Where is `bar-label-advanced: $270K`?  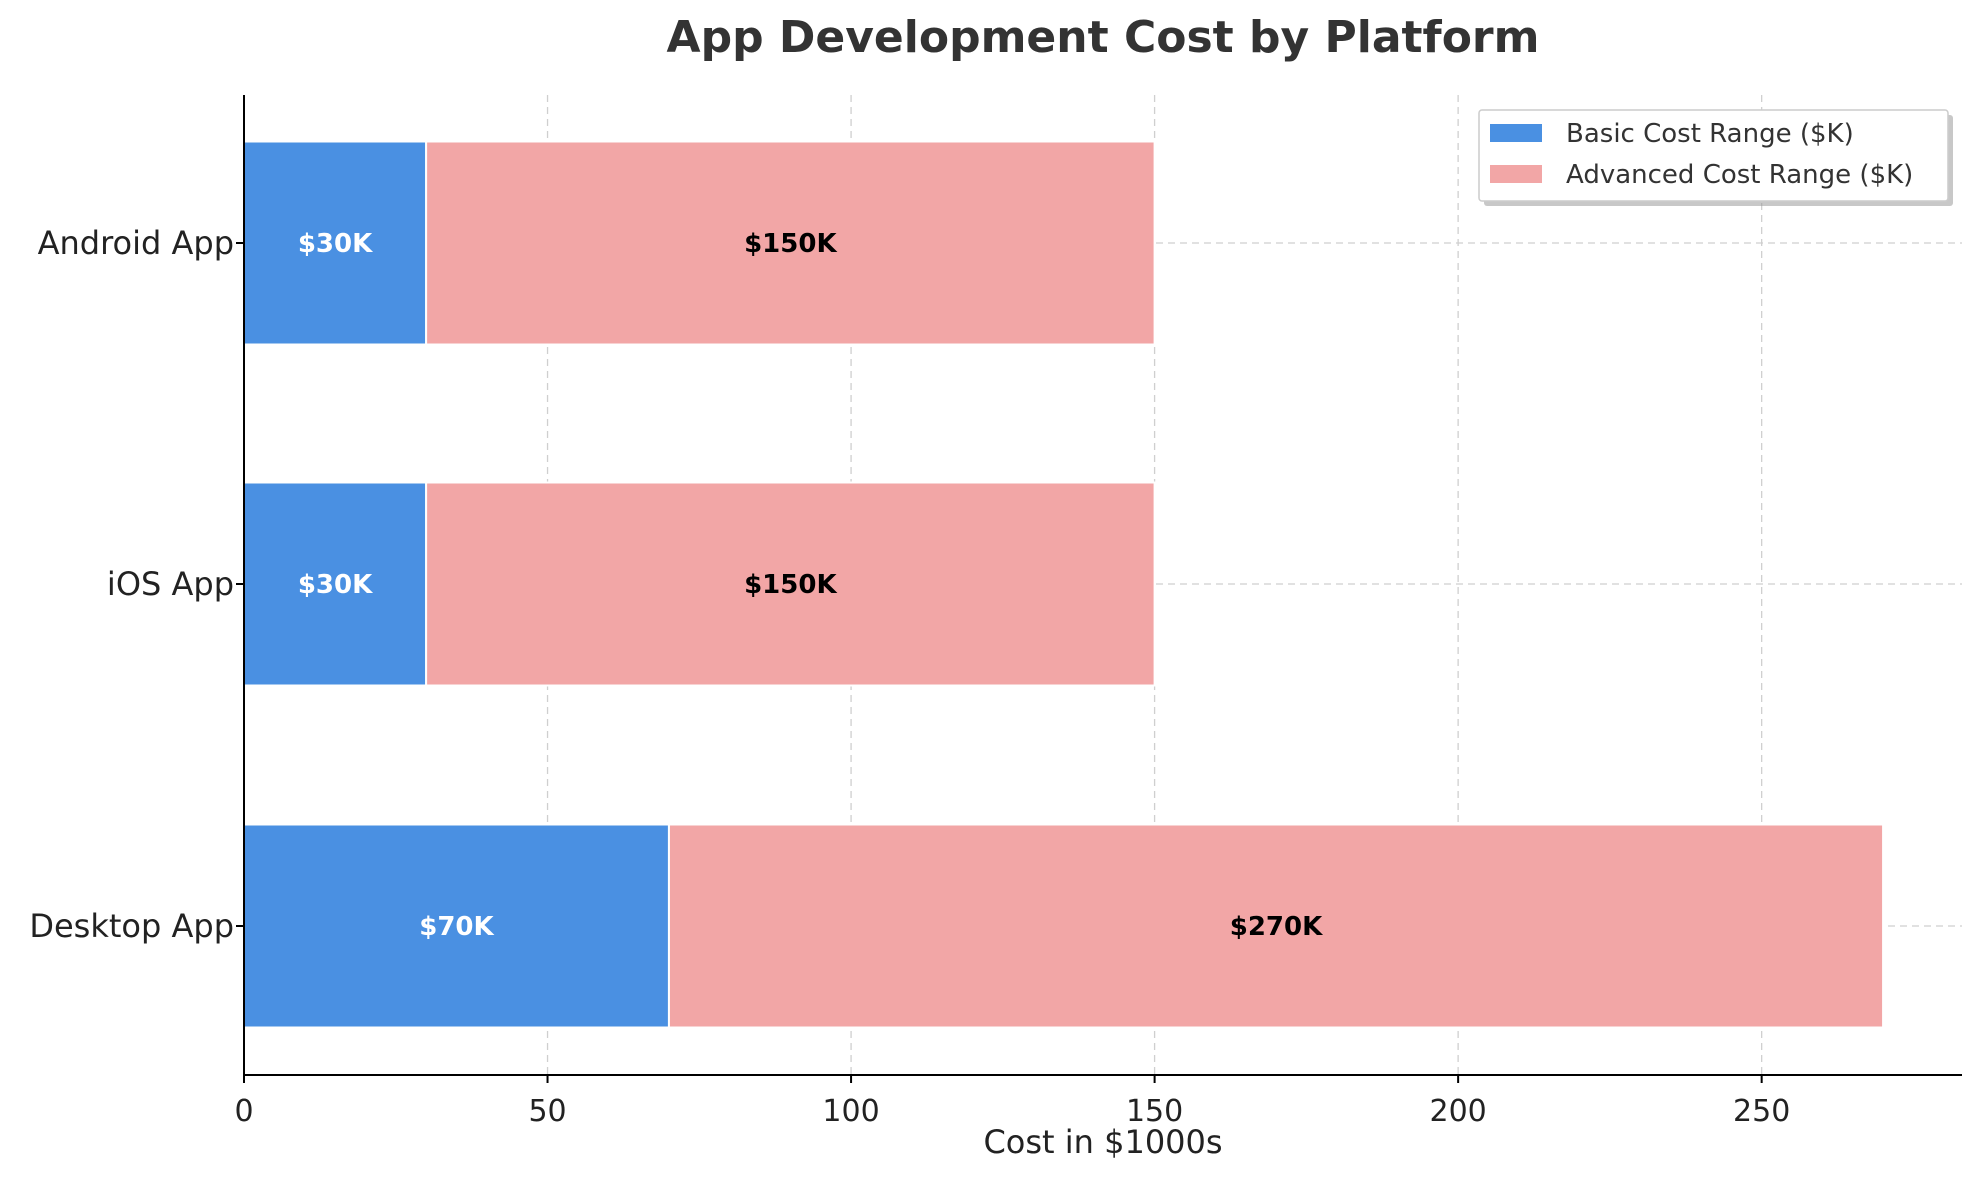
bar-label-advanced: $270K is located at coordinates (1276, 927).